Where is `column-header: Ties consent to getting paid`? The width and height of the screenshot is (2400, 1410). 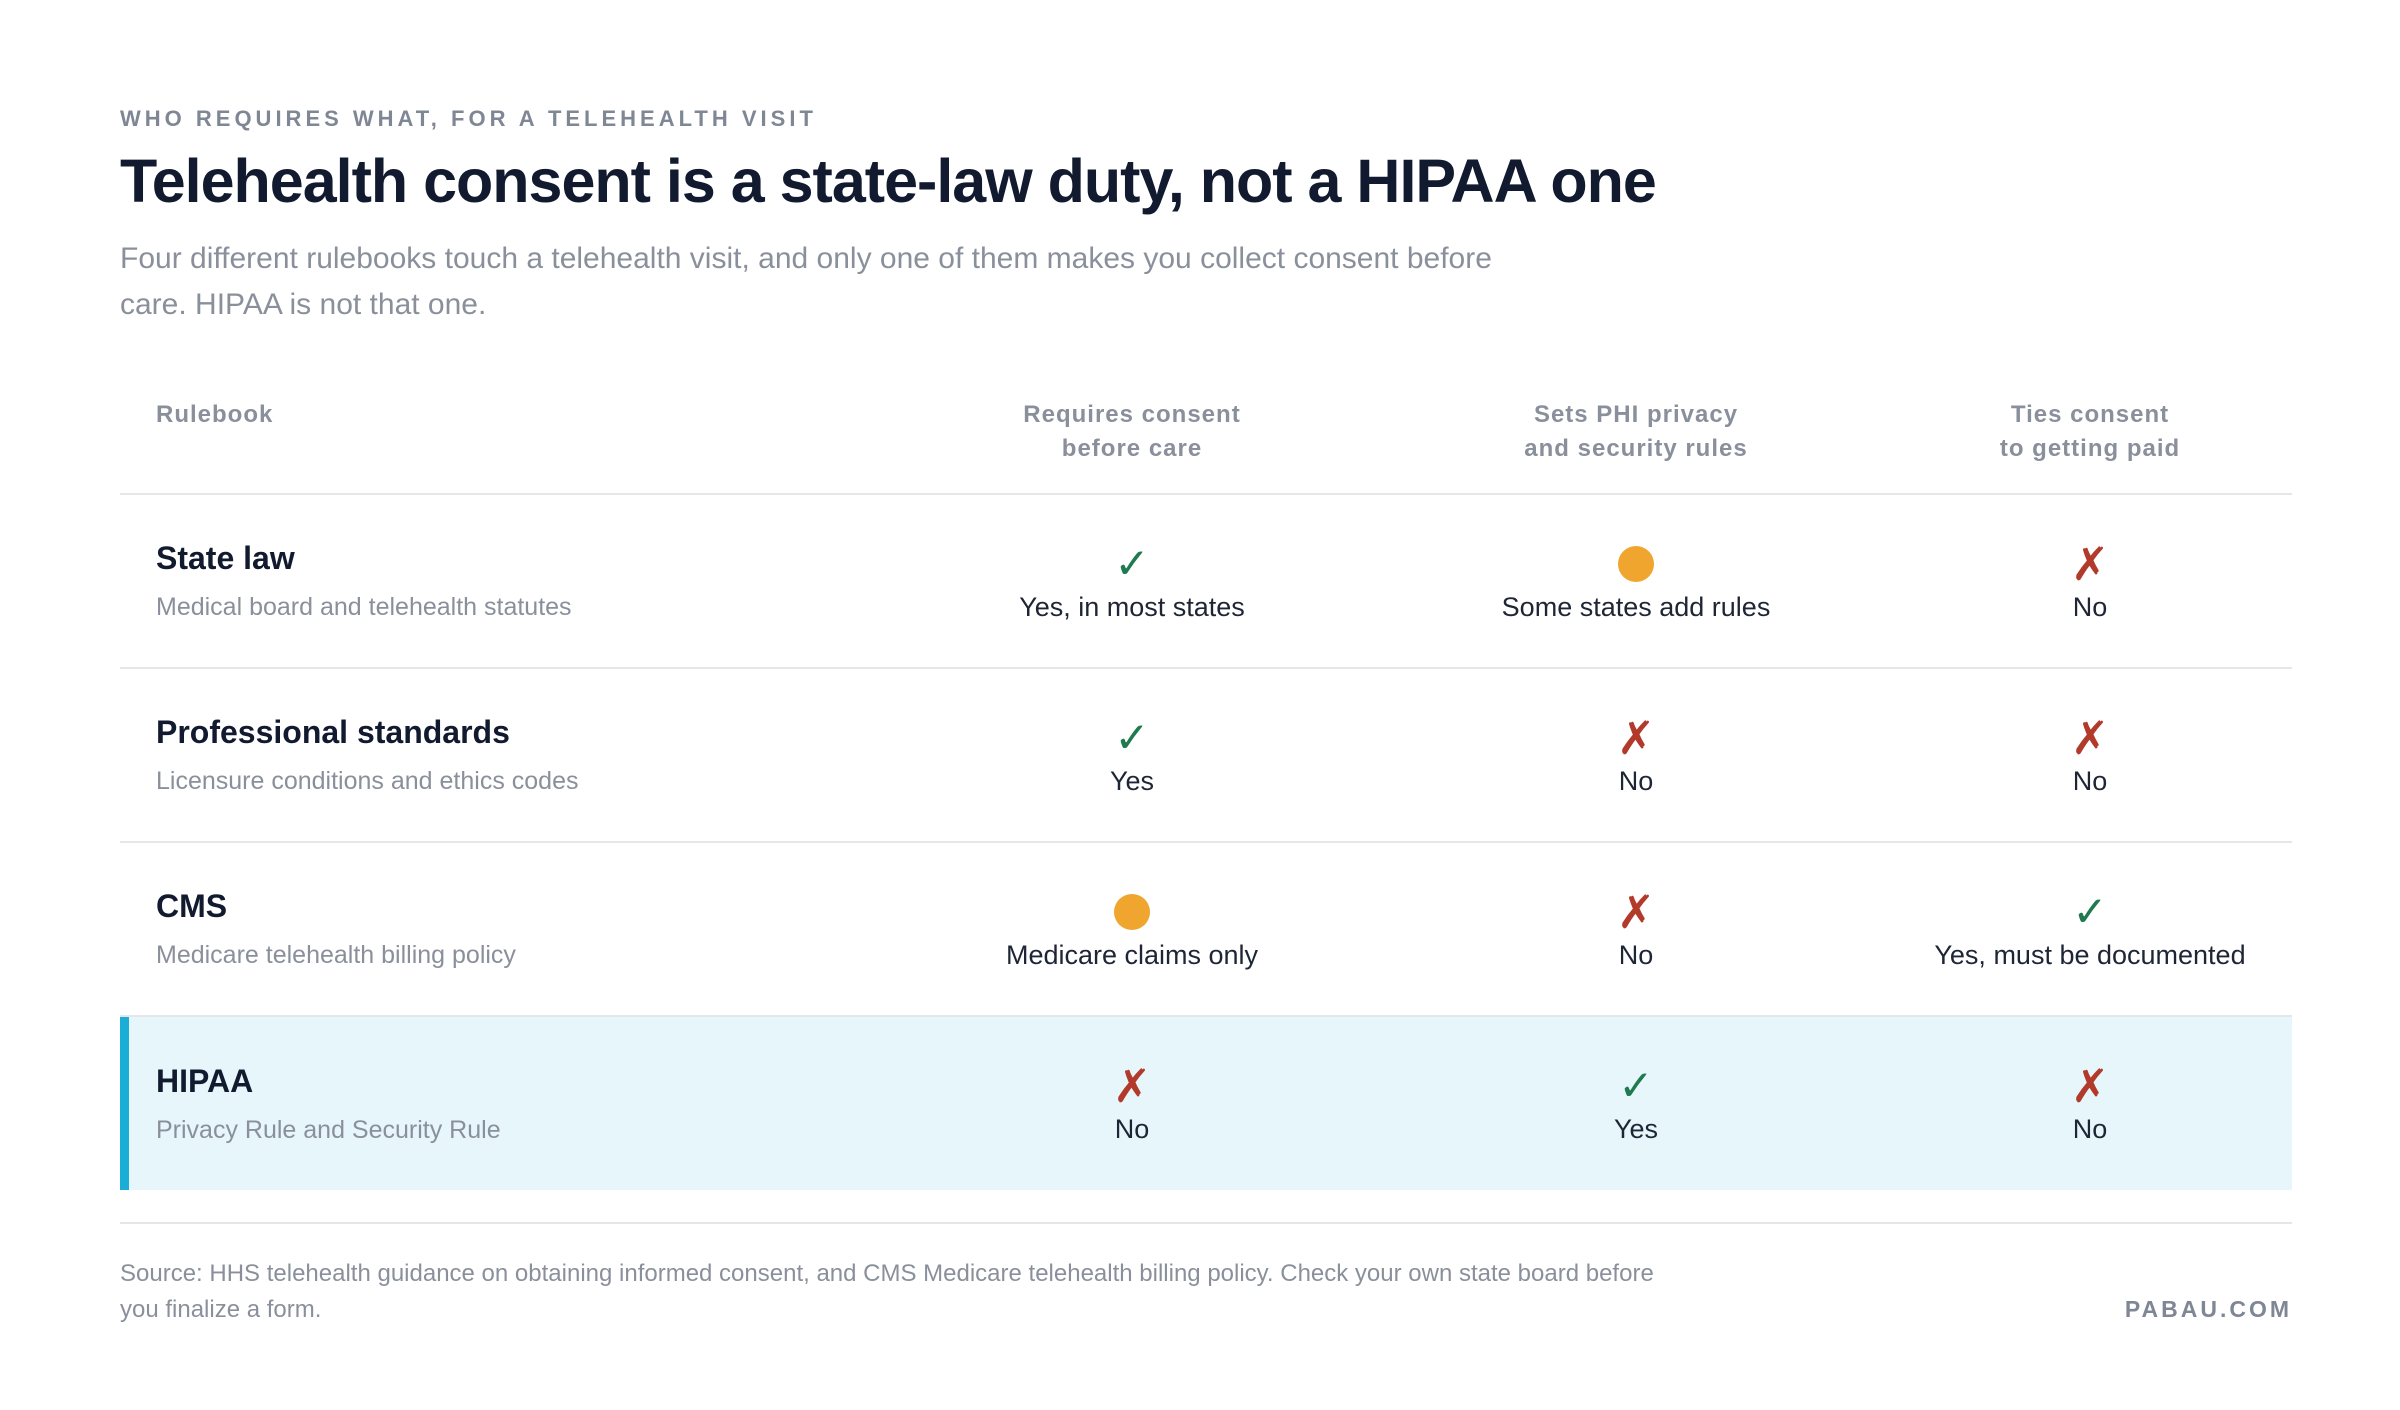
column-header: Ties consent to getting paid is located at coordinates (2090, 435).